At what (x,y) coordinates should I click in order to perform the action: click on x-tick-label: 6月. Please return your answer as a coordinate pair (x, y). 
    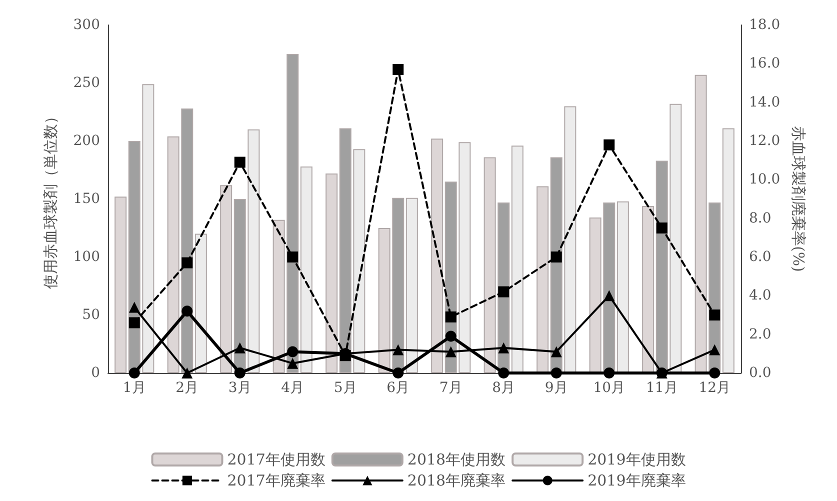
    Looking at the image, I should click on (398, 388).